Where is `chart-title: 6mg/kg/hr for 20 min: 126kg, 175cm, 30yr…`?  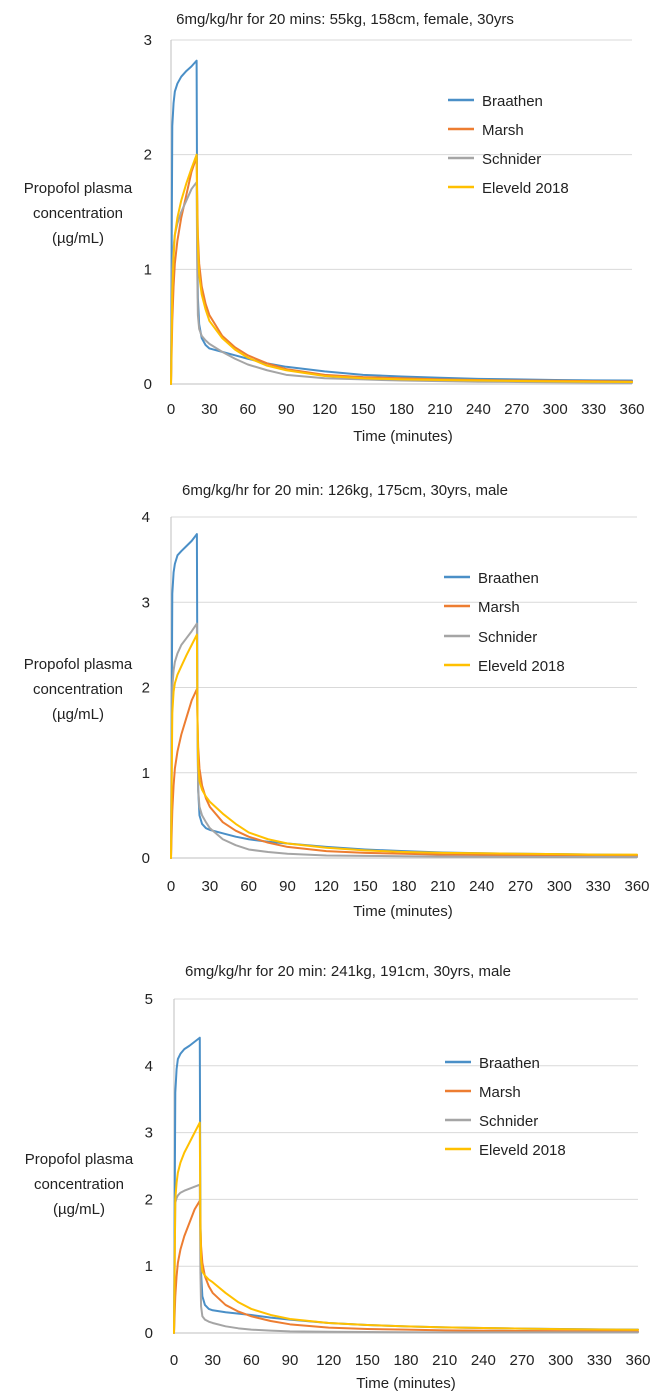 chart-title: 6mg/kg/hr for 20 min: 126kg, 175cm, 30yr… is located at coordinates (345, 490).